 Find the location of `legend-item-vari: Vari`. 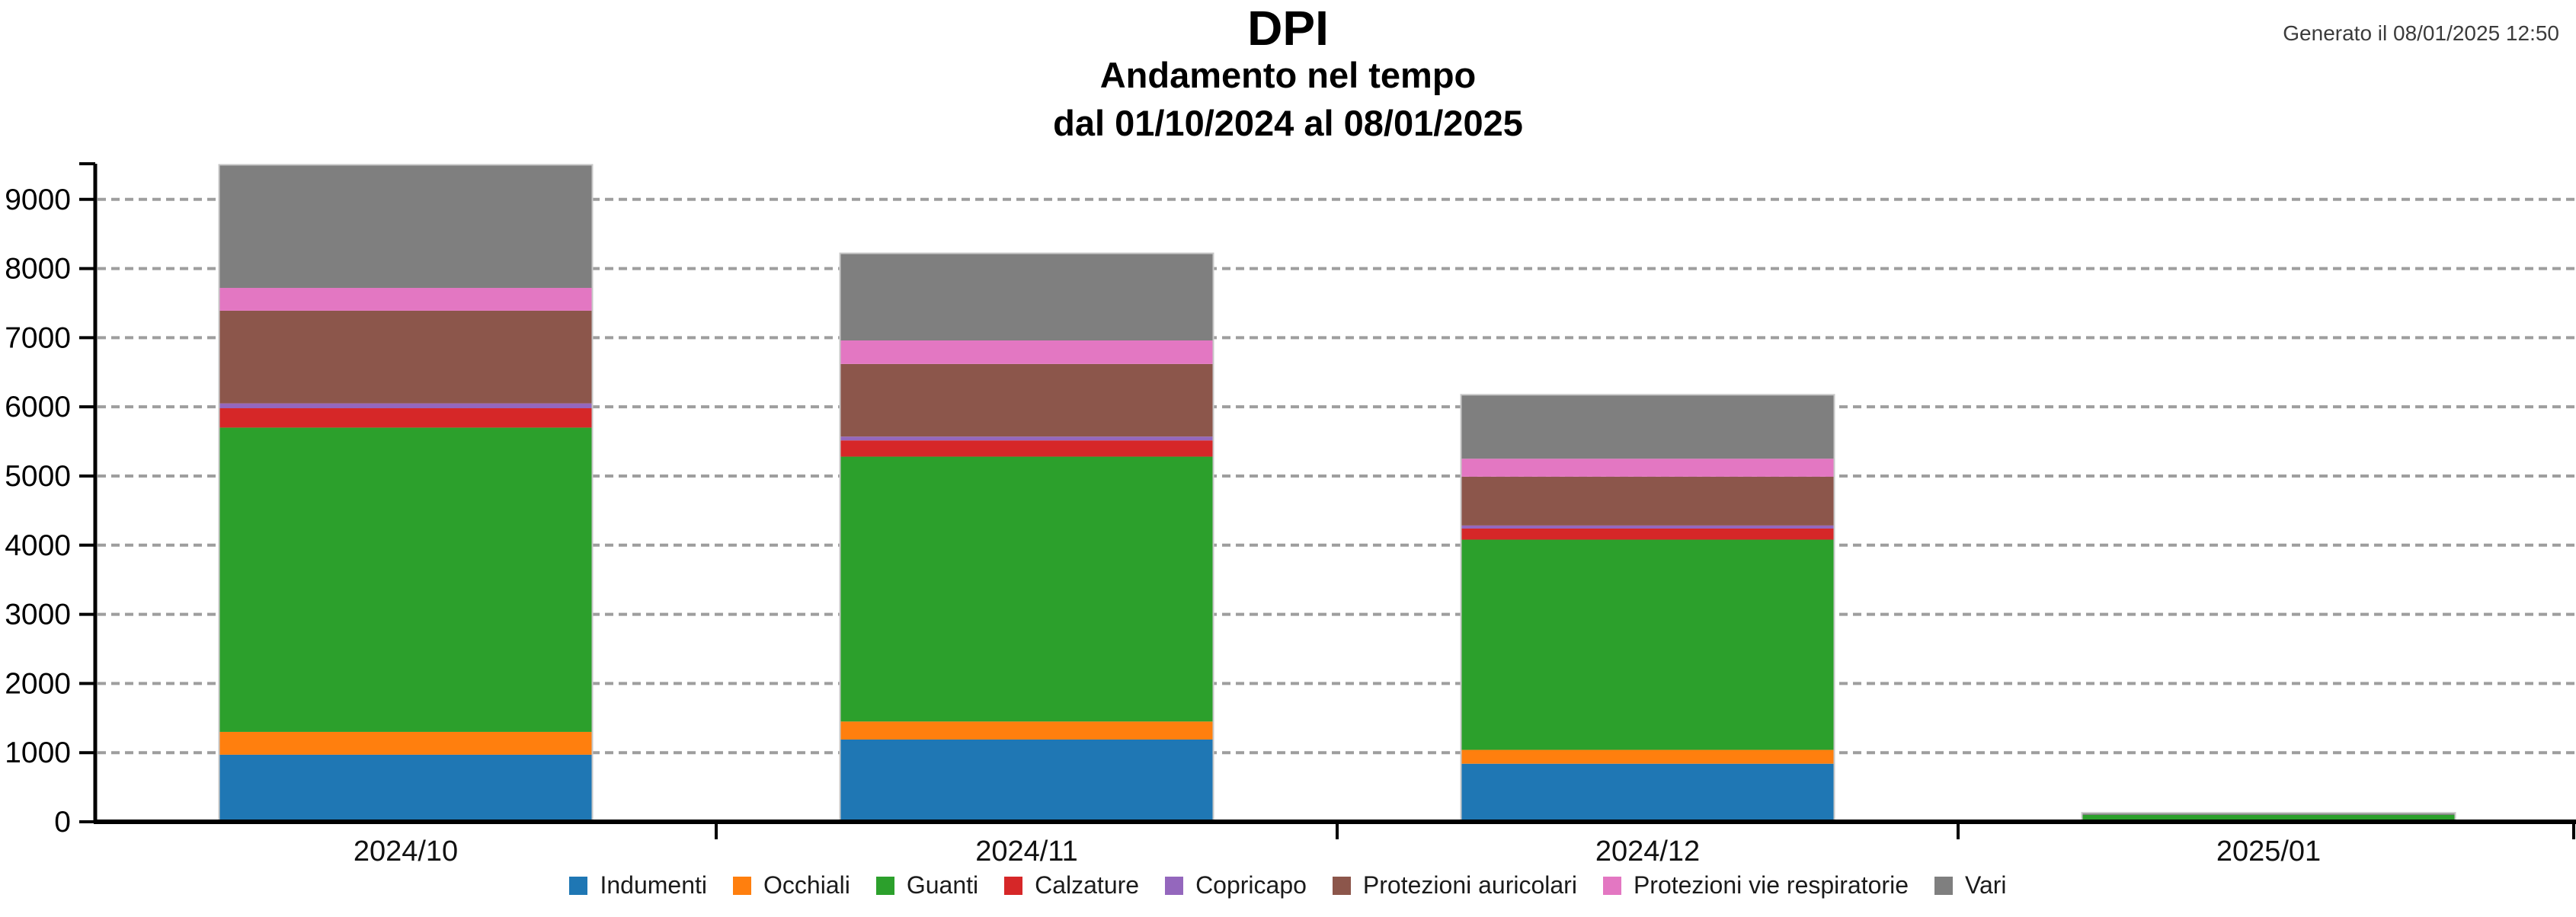

legend-item-vari: Vari is located at coordinates (1970, 885).